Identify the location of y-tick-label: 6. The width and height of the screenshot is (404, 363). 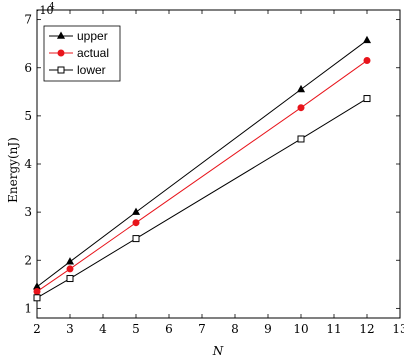
(28, 68).